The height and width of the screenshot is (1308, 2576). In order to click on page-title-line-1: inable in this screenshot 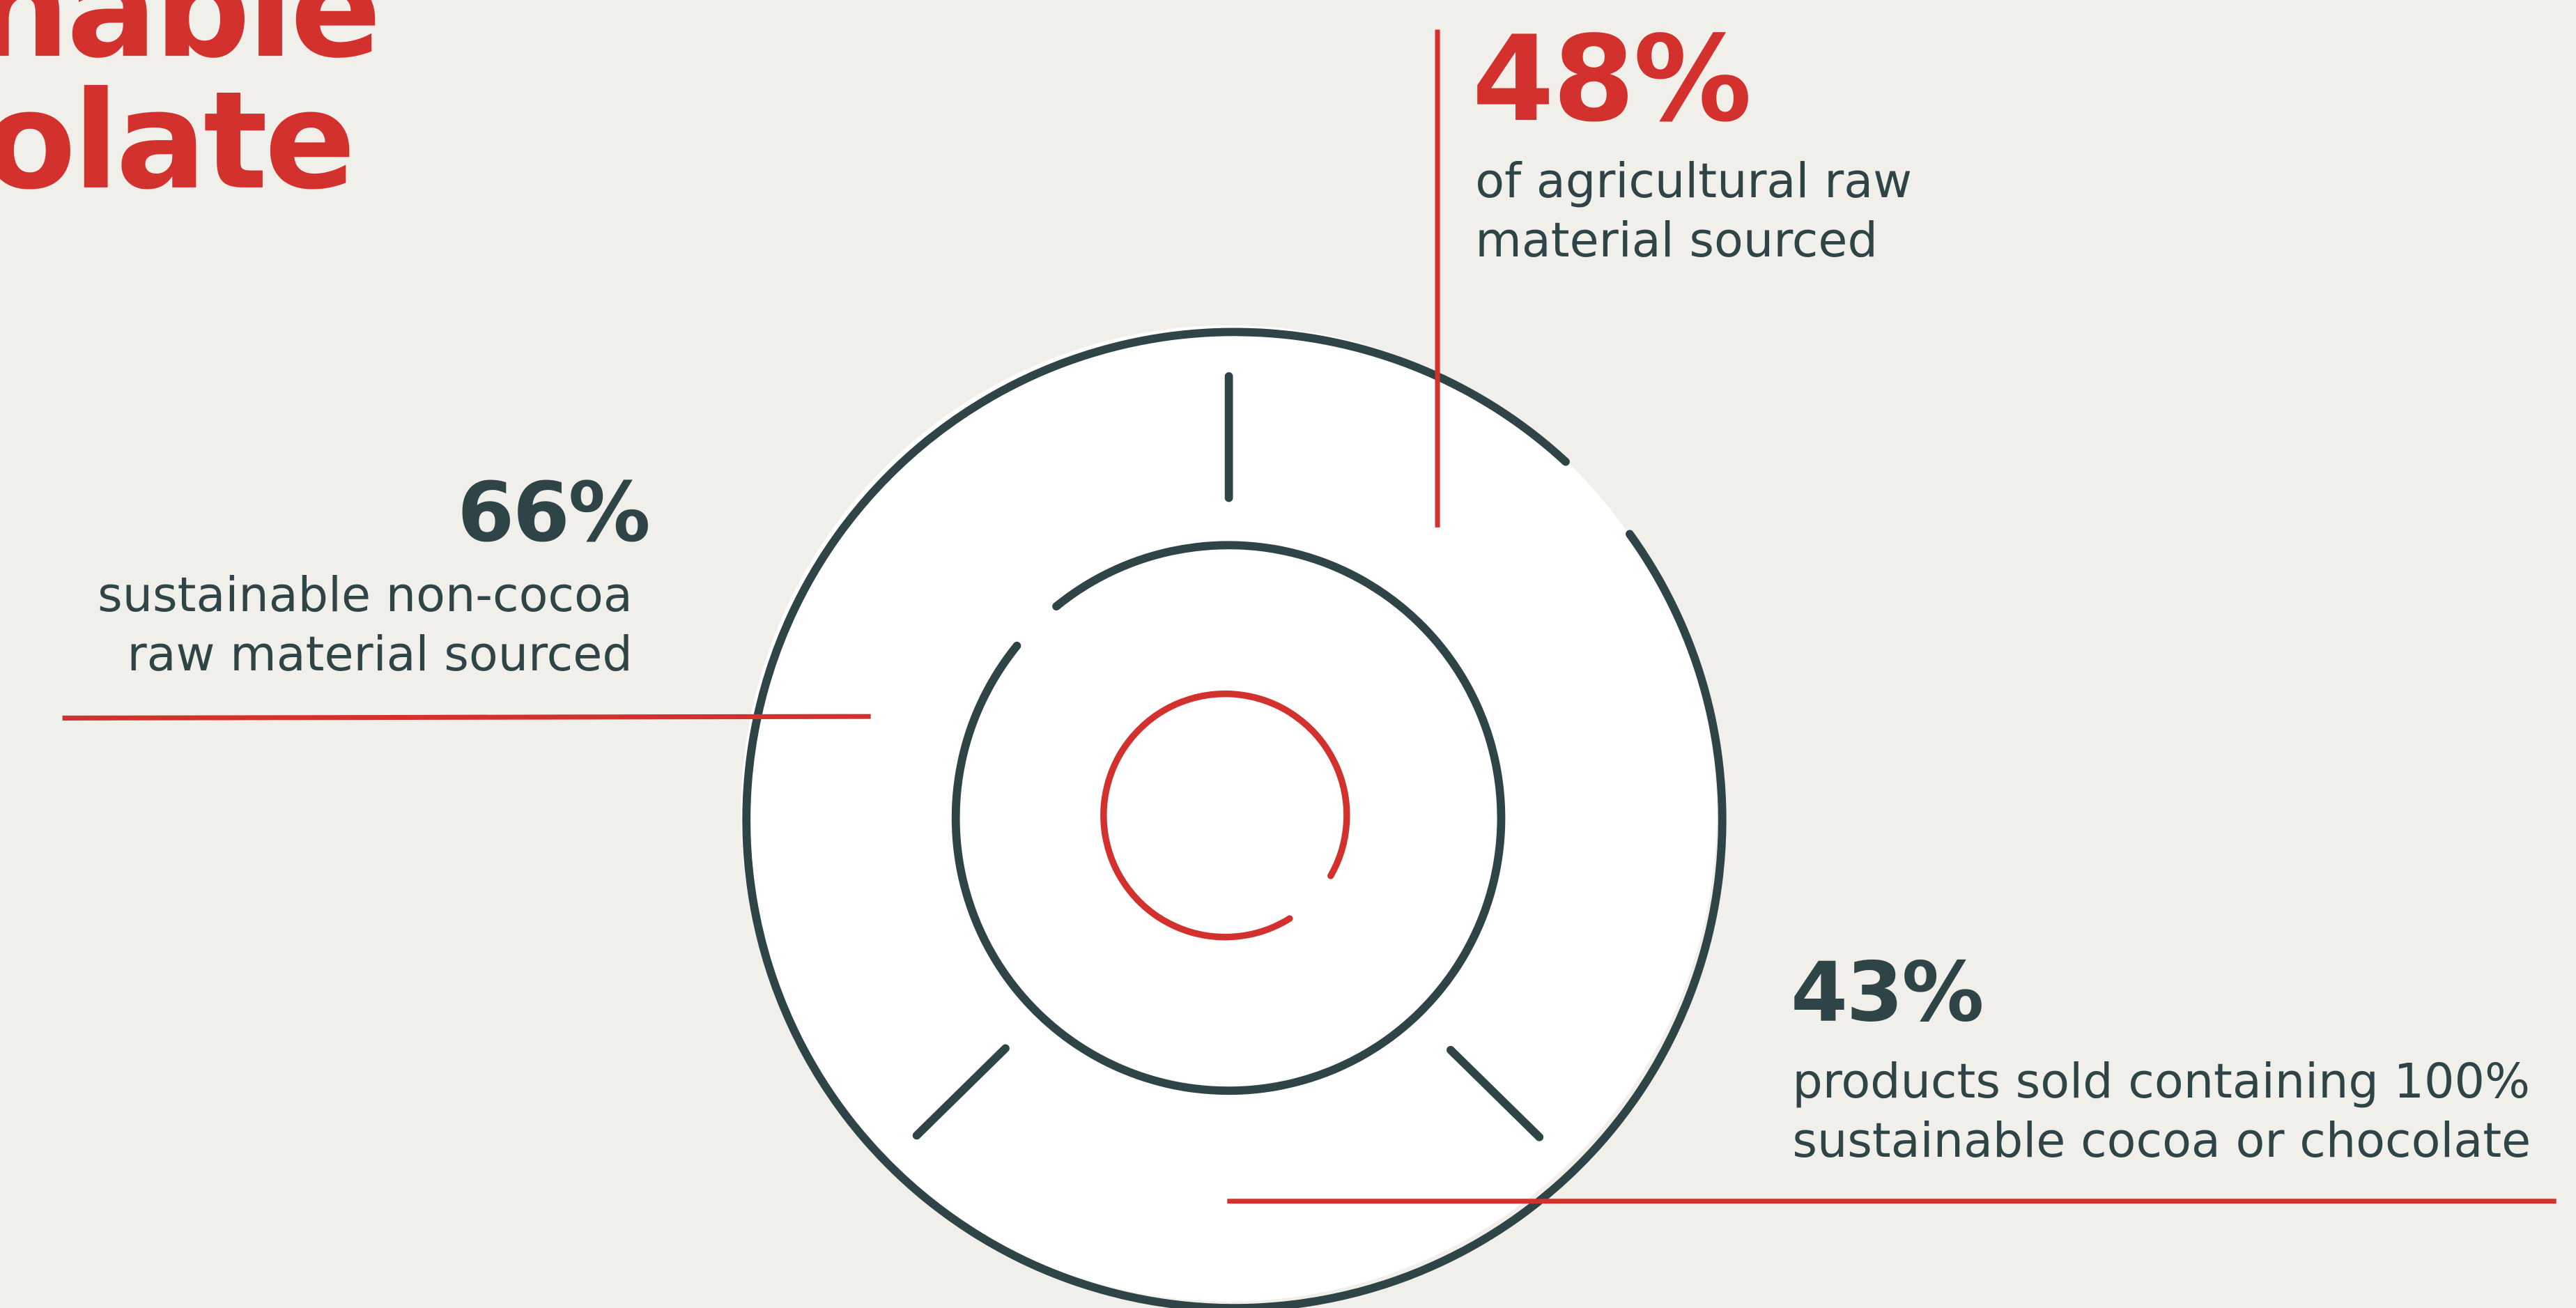, I will do `click(191, 44)`.